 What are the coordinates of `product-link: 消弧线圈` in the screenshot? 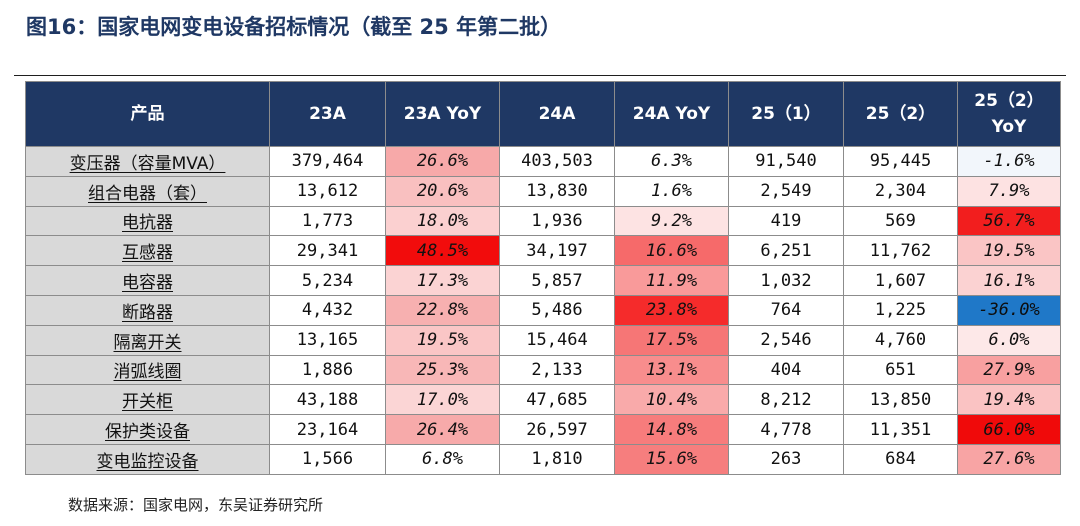 It's located at (147, 372).